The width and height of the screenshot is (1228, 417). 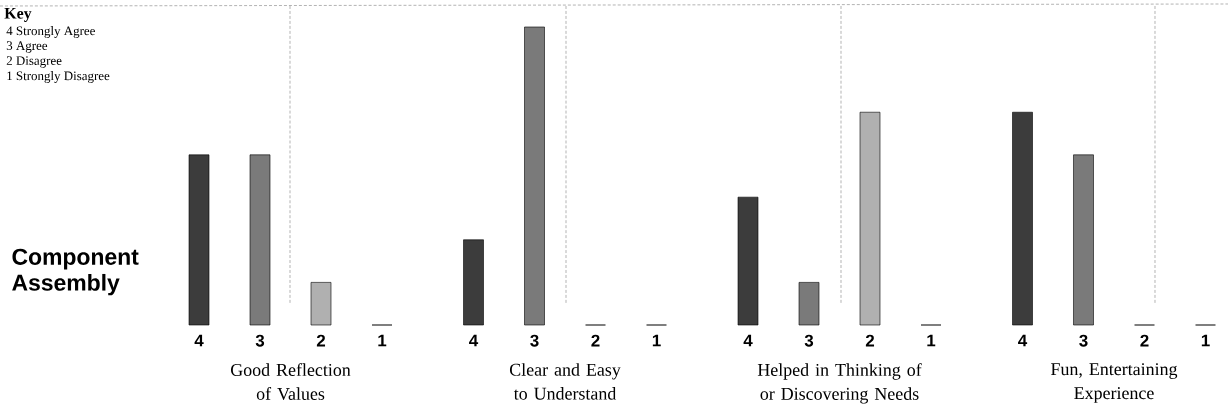 What do you see at coordinates (27, 47) in the screenshot?
I see `text: 3 Agree` at bounding box center [27, 47].